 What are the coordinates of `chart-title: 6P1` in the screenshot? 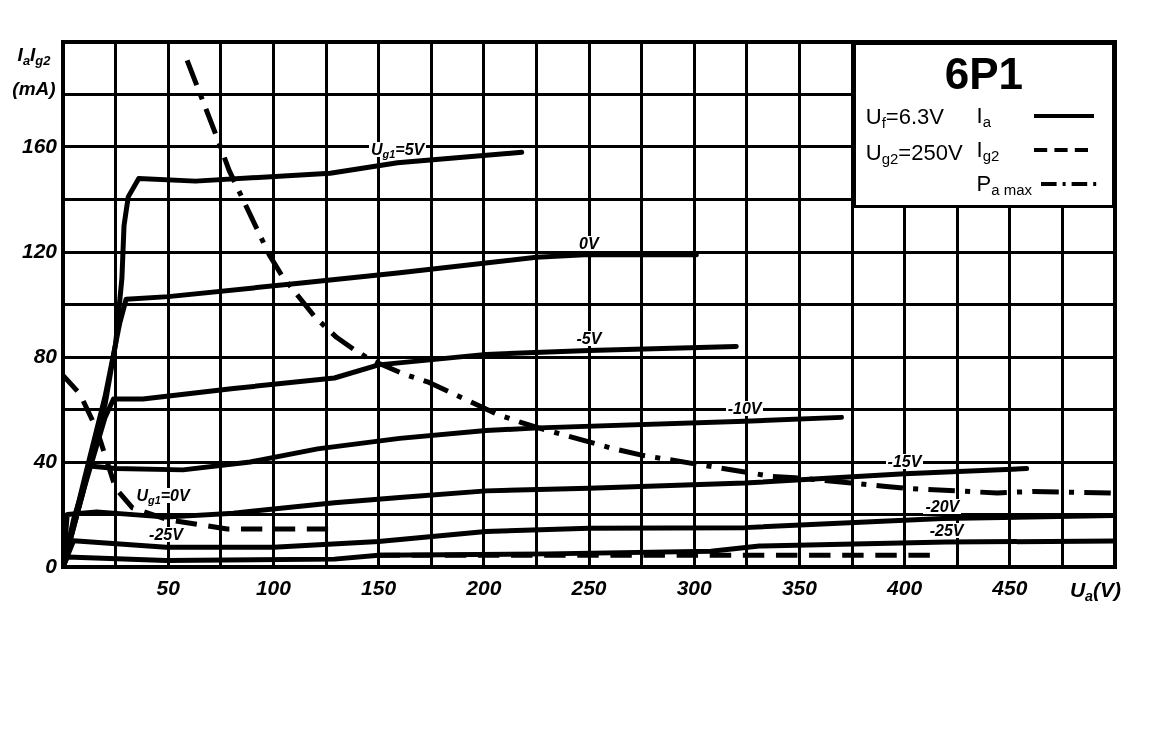 It's located at (984, 74).